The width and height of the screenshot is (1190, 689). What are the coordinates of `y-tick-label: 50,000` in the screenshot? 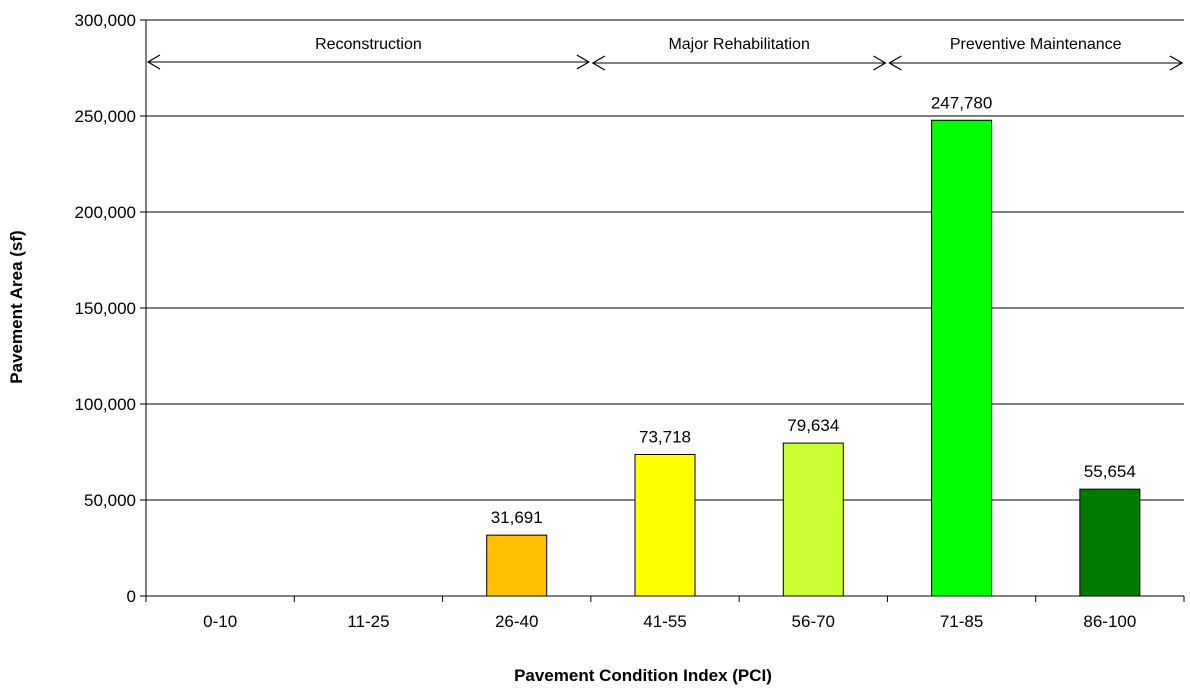 It's located at (110, 500).